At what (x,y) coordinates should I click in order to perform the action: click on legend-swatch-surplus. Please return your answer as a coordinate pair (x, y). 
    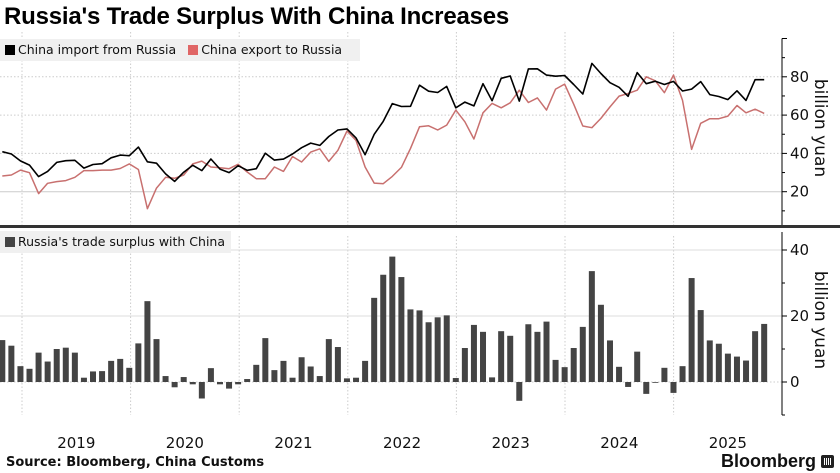
    Looking at the image, I should click on (10, 242).